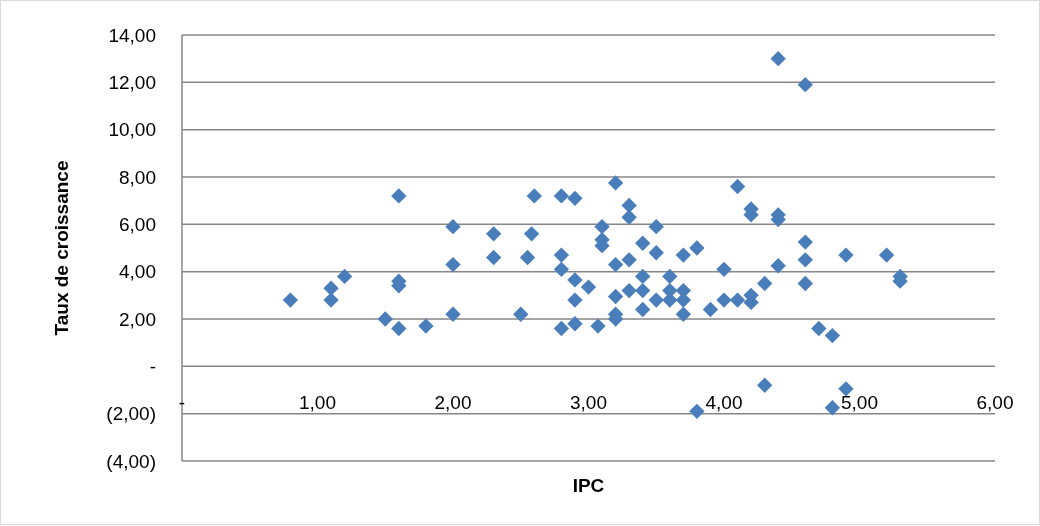 This screenshot has height=526, width=1040. I want to click on y-tick-label: 6,00, so click(137, 224).